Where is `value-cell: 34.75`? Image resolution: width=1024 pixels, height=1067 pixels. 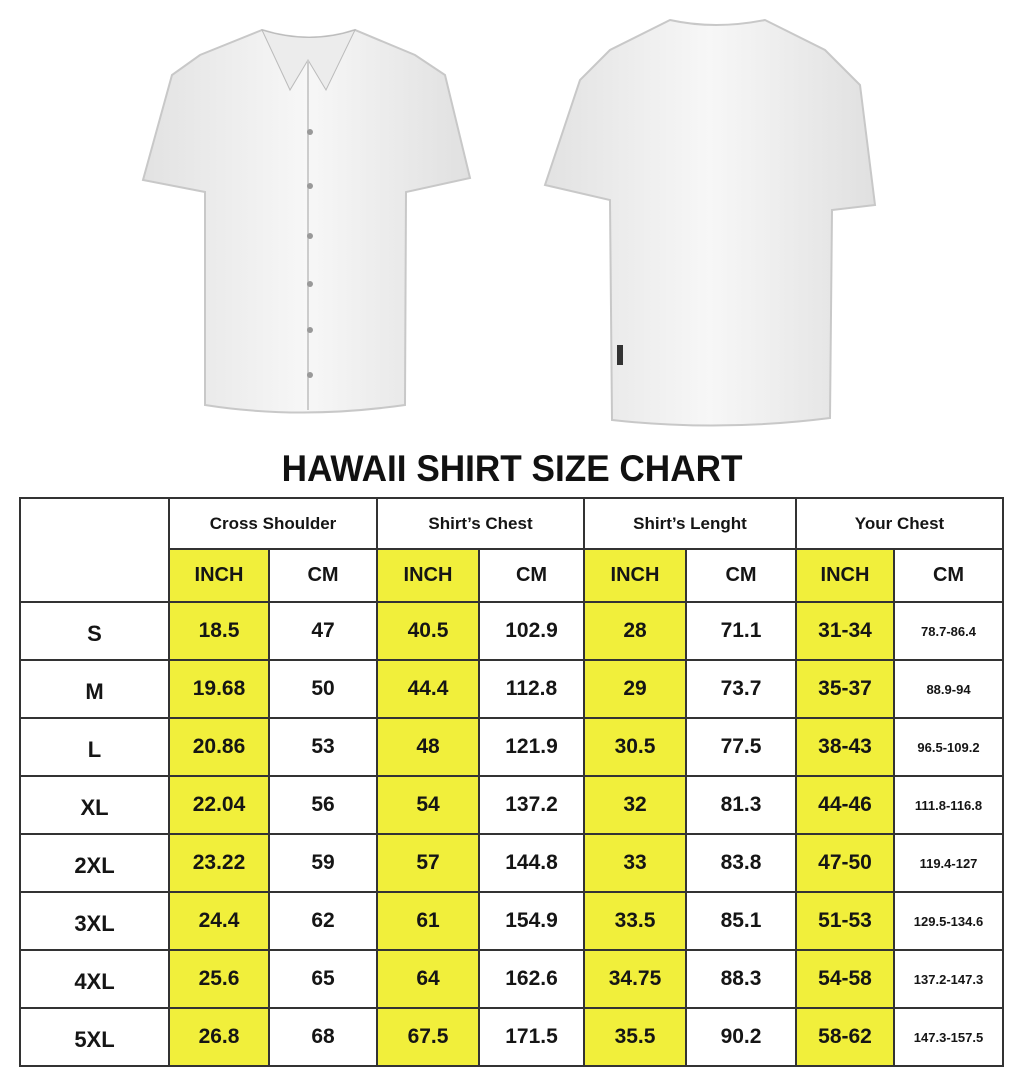
value-cell: 34.75 is located at coordinates (635, 979).